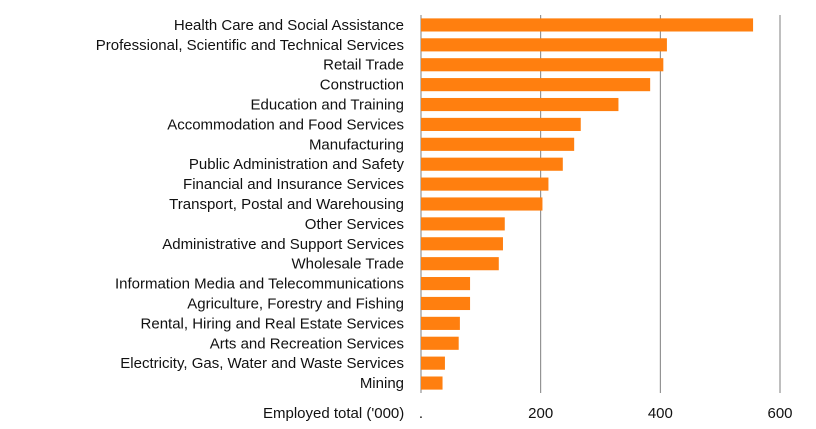 This screenshot has height=429, width=816. Describe the element at coordinates (362, 85) in the screenshot. I see `category-label: Construction` at that location.